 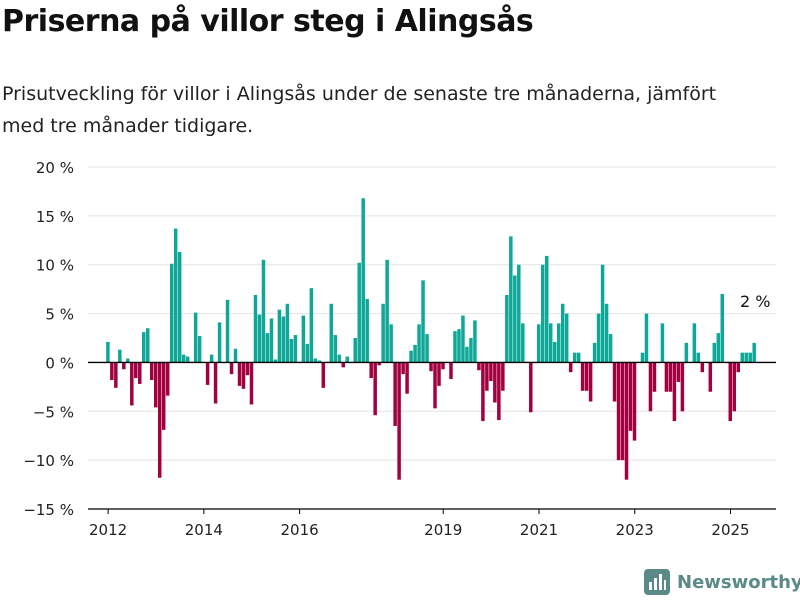 I want to click on y-tick-label: 5 %, so click(x=59, y=315).